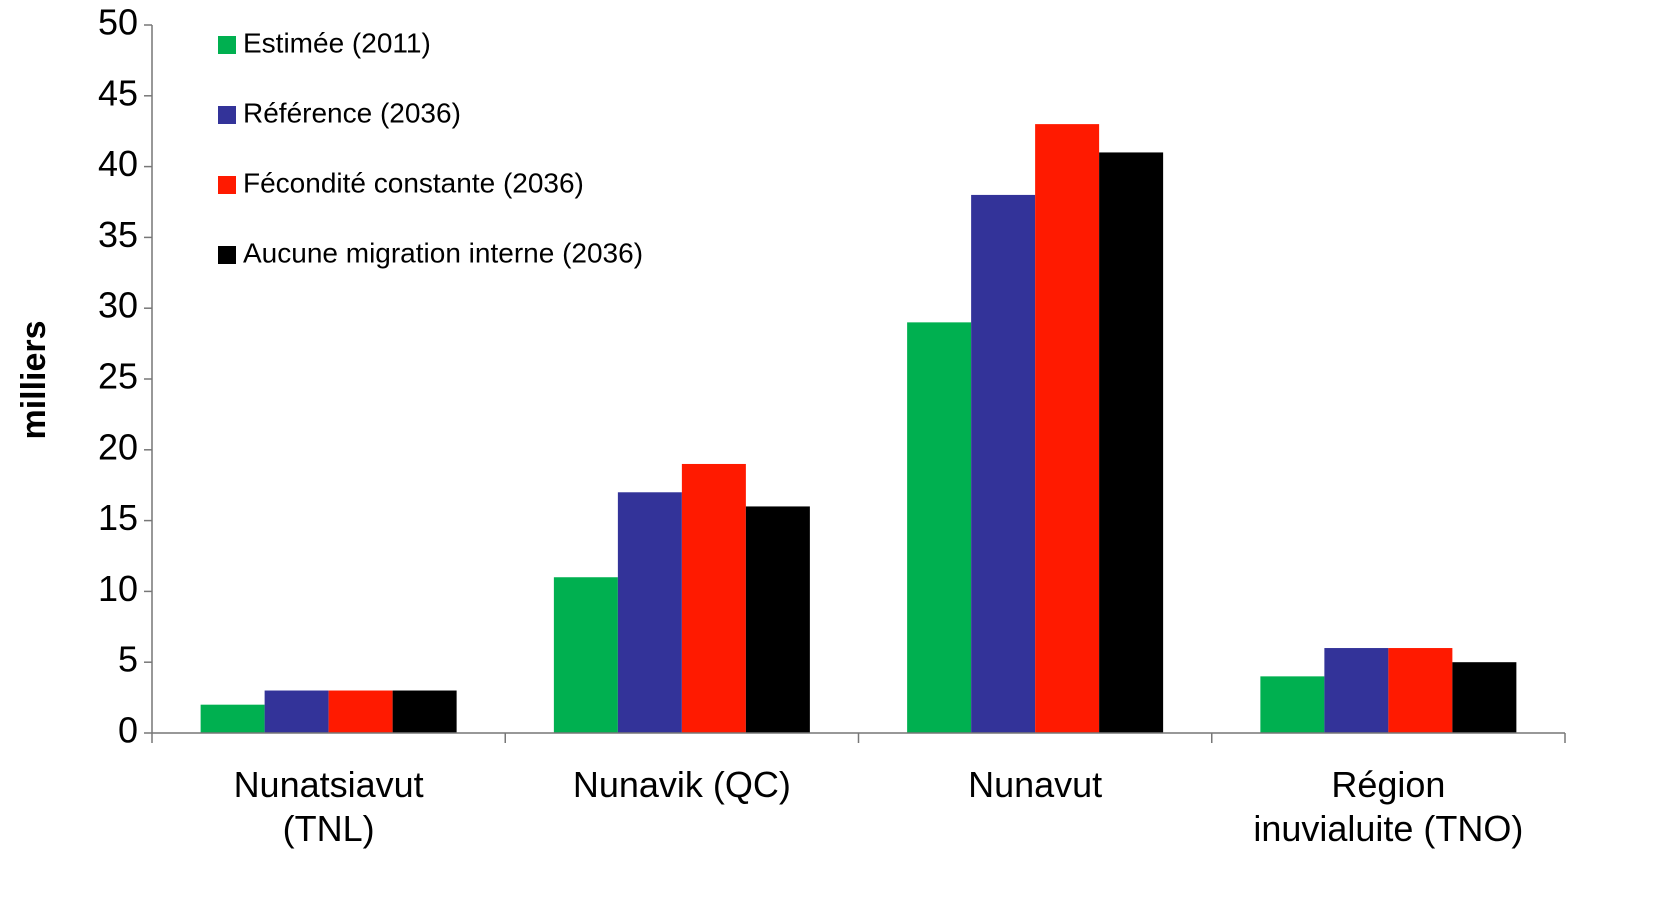 The width and height of the screenshot is (1675, 920). I want to click on y-tick-label: 10, so click(118, 588).